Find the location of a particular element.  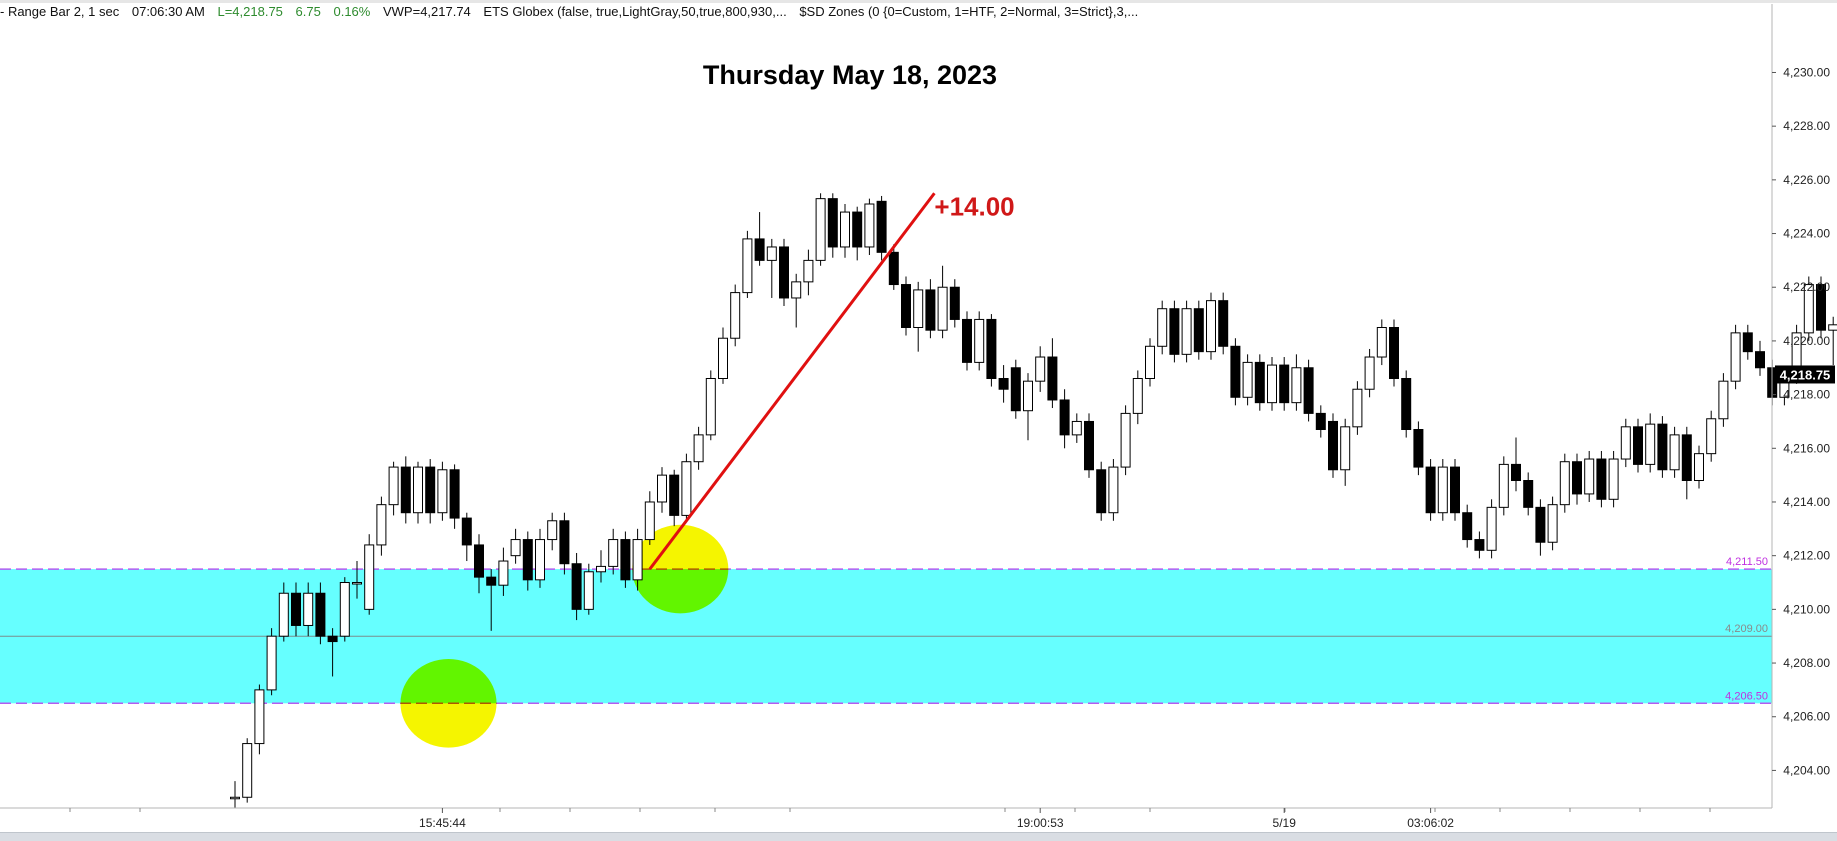

y-tick-label: 4,220.00 is located at coordinates (1806, 341).